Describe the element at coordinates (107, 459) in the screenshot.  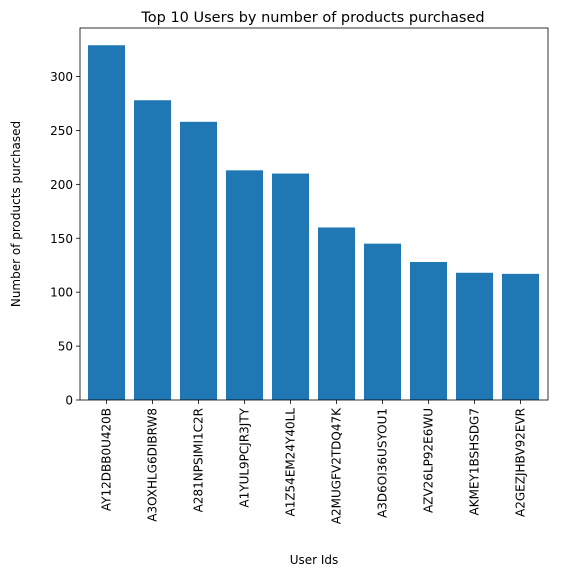
I see `x-tick-label: AY12DBB0U420B` at that location.